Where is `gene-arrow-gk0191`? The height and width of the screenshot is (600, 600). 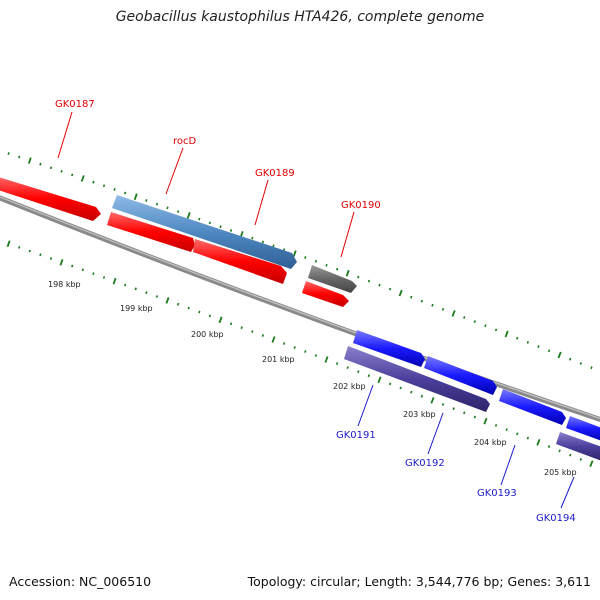
gene-arrow-gk0191 is located at coordinates (389, 348).